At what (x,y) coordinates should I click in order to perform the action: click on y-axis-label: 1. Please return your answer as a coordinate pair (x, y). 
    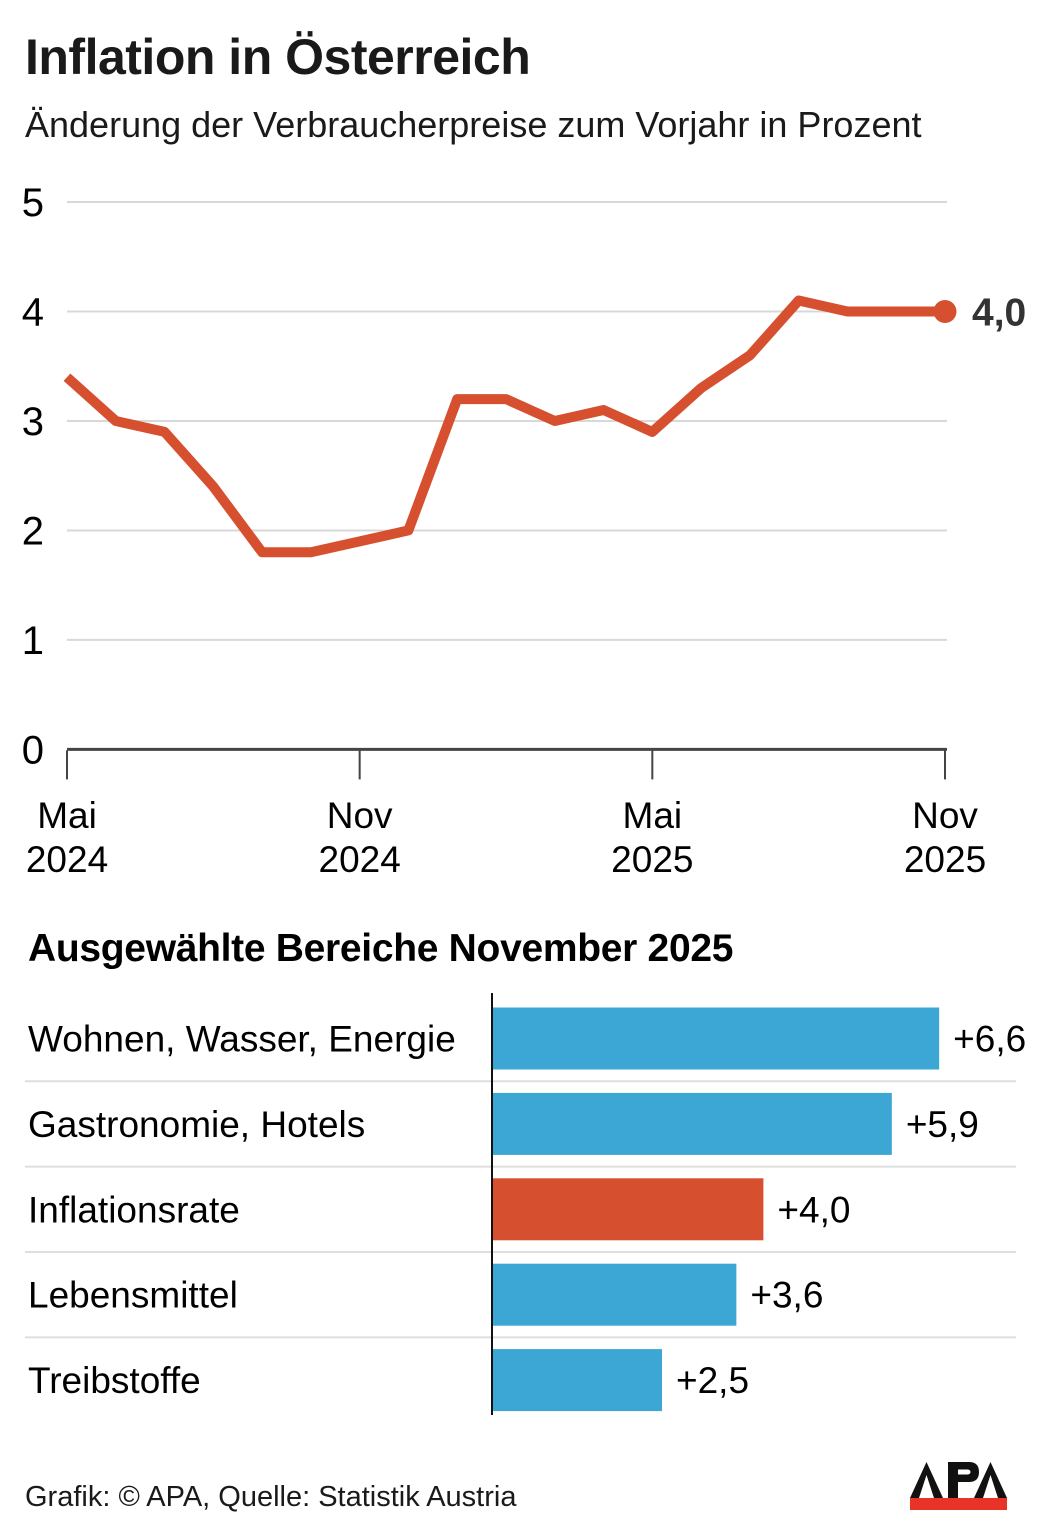
    Looking at the image, I should click on (33, 641).